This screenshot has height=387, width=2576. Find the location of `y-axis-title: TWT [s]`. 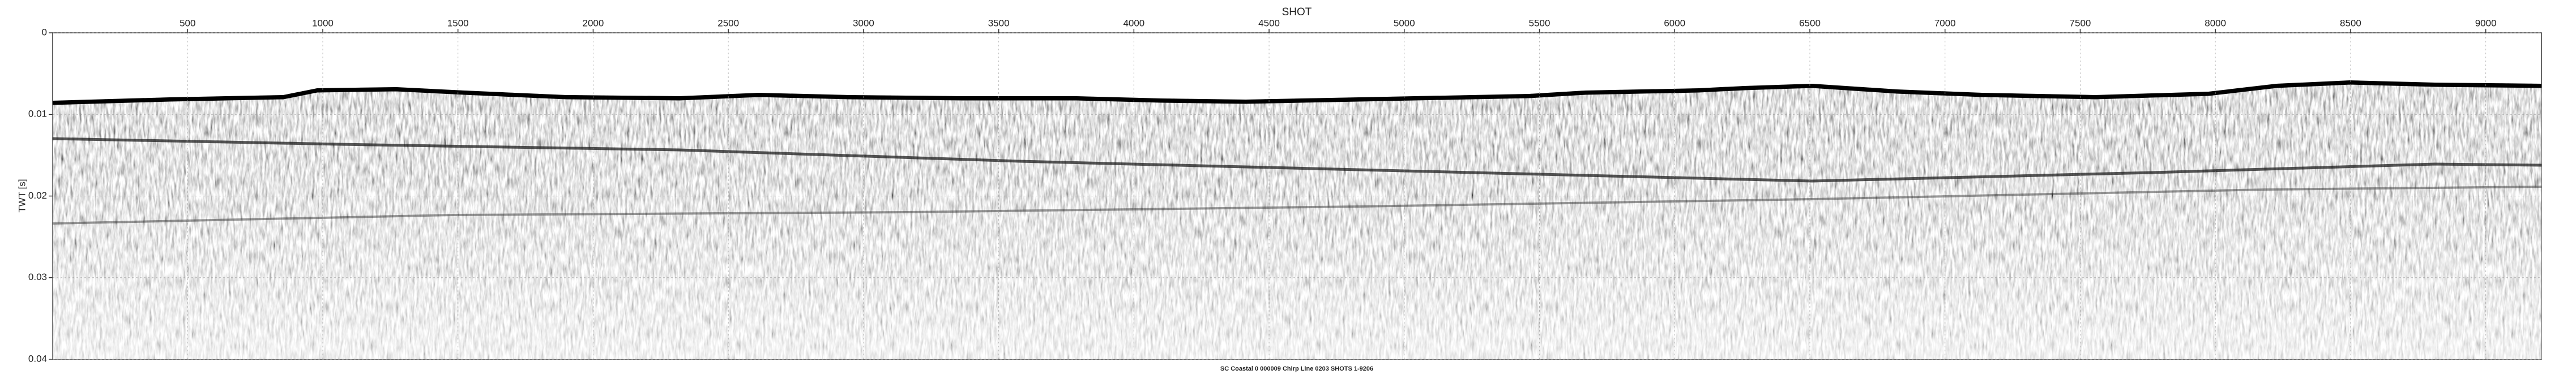

y-axis-title: TWT [s] is located at coordinates (22, 195).